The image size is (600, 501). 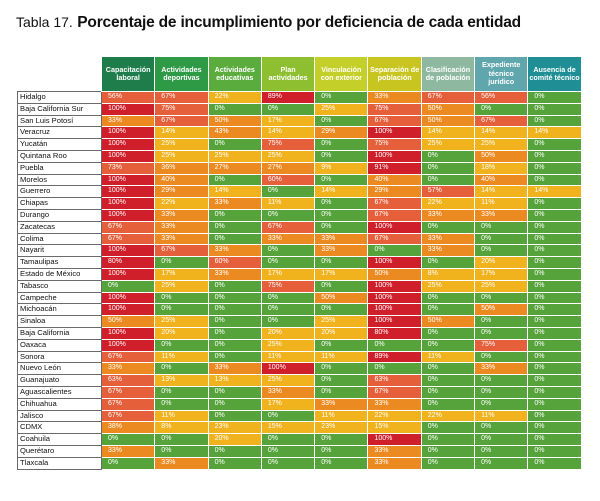 I want to click on entity-label: Tlaxcala, so click(x=59, y=463).